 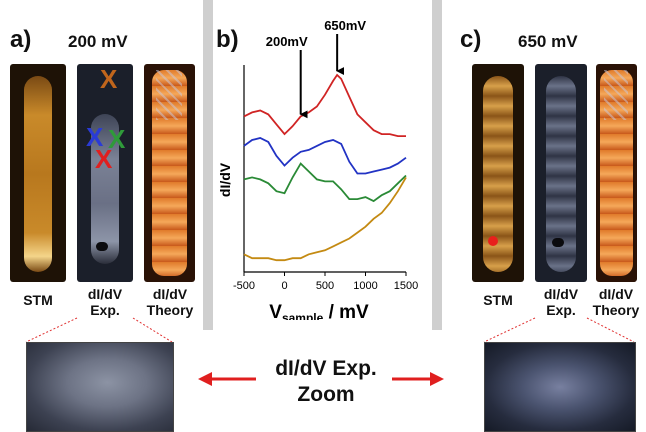 I want to click on chart-xlabel-main: V, so click(x=275, y=311).